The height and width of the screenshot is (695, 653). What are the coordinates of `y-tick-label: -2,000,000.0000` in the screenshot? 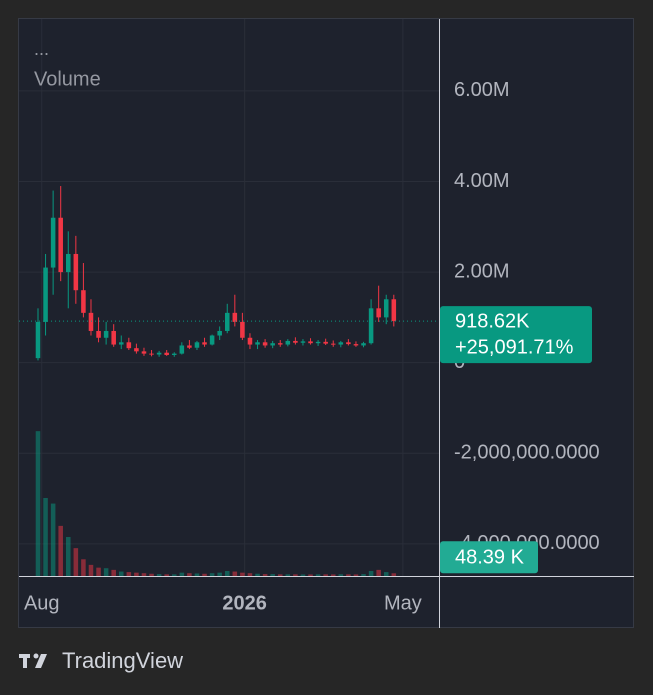 It's located at (527, 453).